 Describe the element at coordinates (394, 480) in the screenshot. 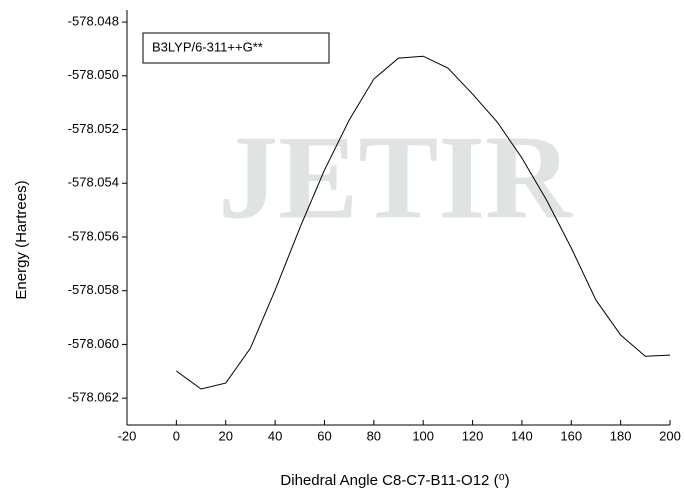

I see `x-axis-label: Dihedral Angle C8-C7-B11-O12 (⁰)` at that location.